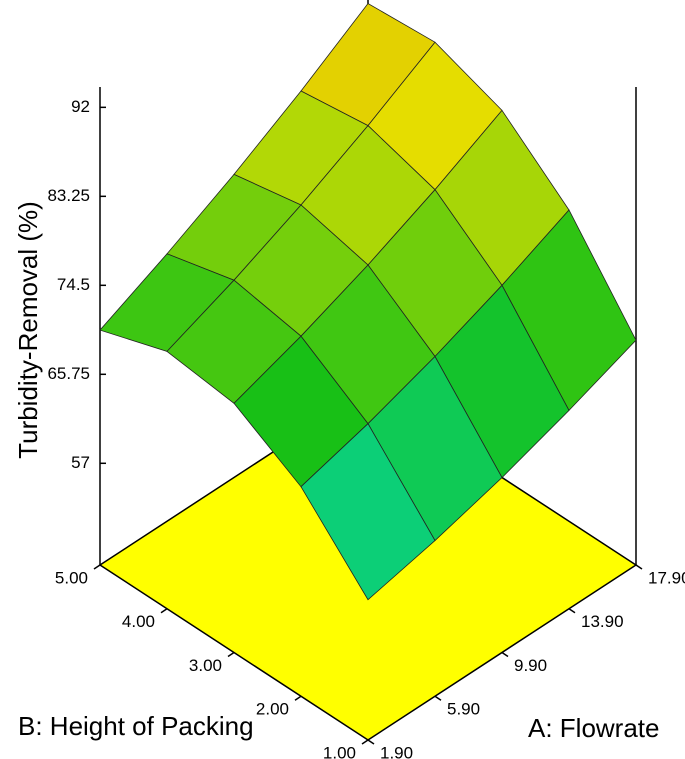 This screenshot has height=759, width=685. I want to click on x-tick-label: 13.90, so click(602, 621).